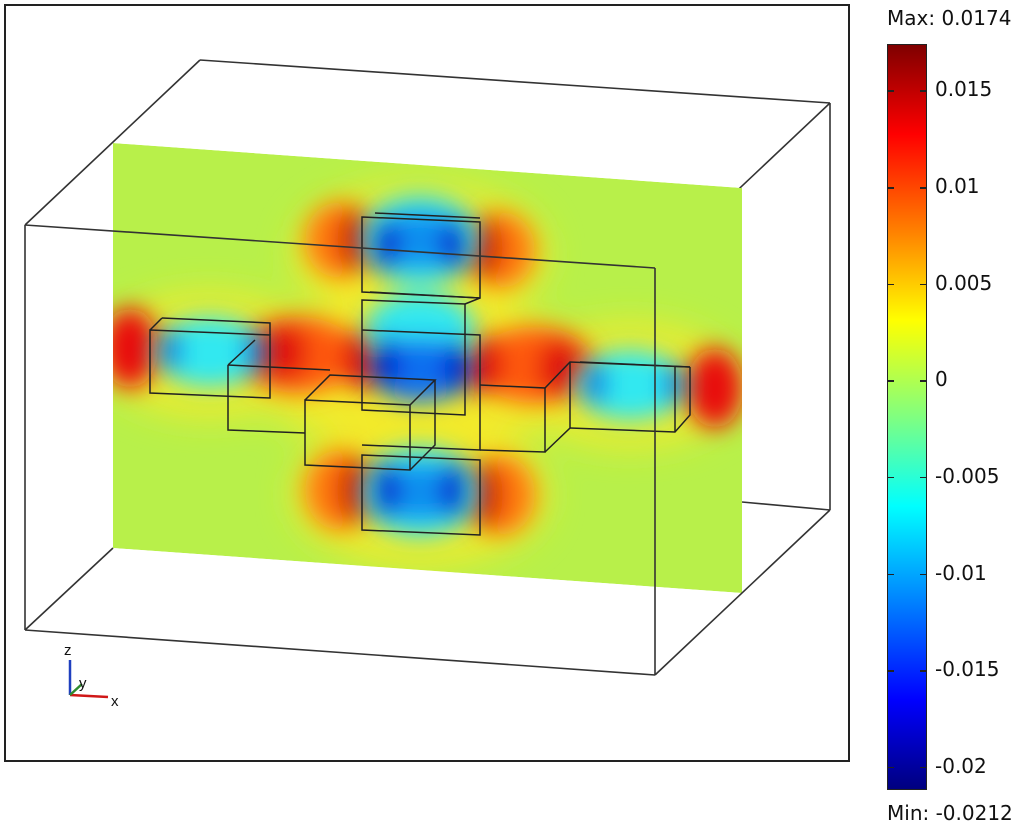  What do you see at coordinates (941, 379) in the screenshot?
I see `colorbar-tick-label: 0` at bounding box center [941, 379].